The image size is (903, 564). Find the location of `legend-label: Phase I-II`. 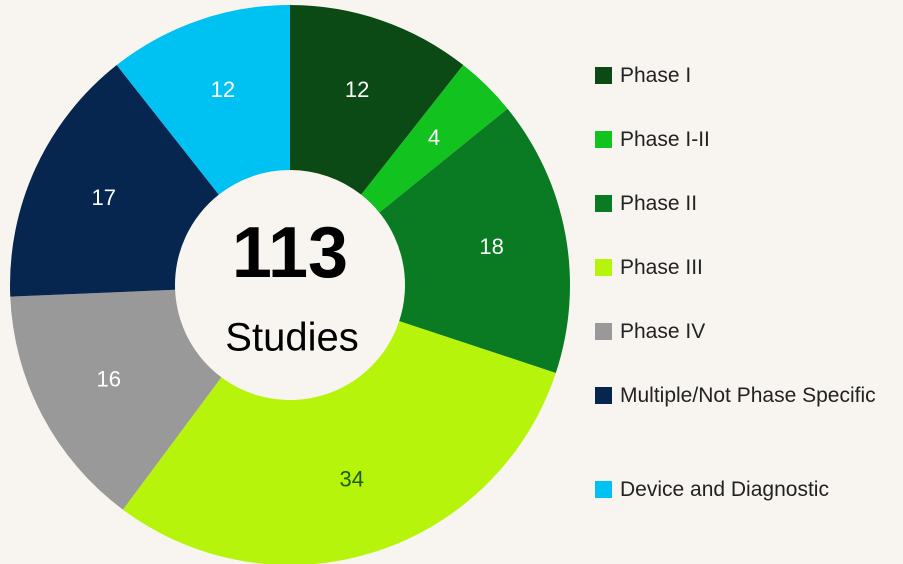

legend-label: Phase I-II is located at coordinates (665, 139).